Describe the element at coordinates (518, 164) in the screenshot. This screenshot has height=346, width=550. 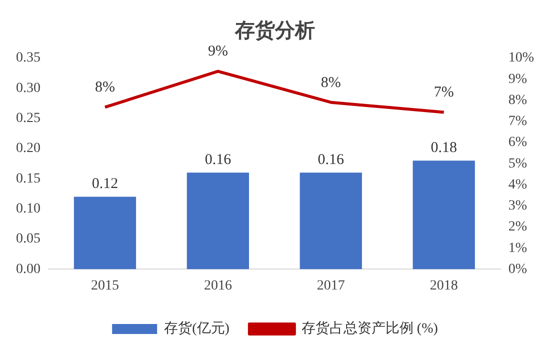
I see `y2-tick-label: 5%` at that location.